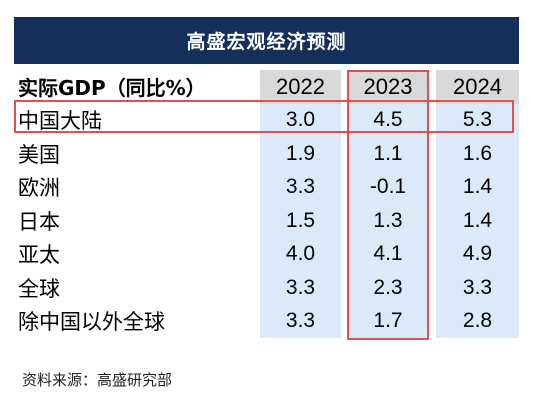 The image size is (533, 405). I want to click on table-row: 美国 1.9 1.1 1.6, so click(266, 154).